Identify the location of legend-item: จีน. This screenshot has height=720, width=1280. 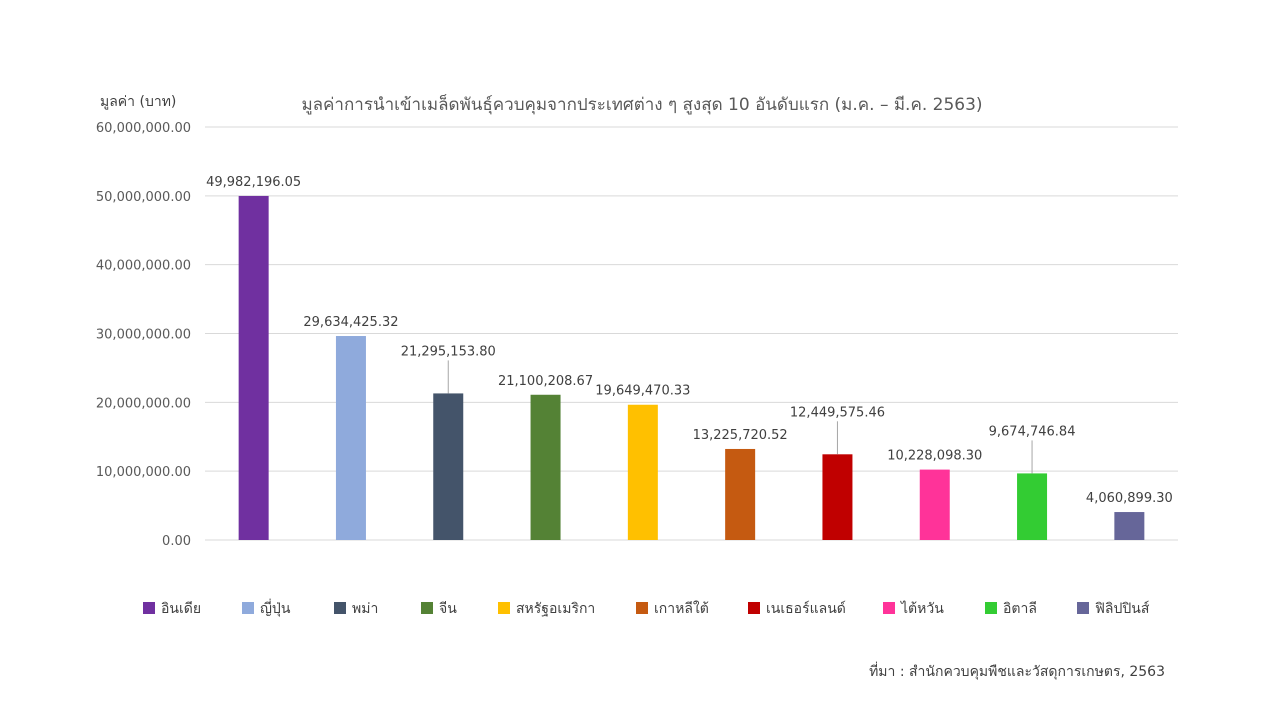
(439, 609).